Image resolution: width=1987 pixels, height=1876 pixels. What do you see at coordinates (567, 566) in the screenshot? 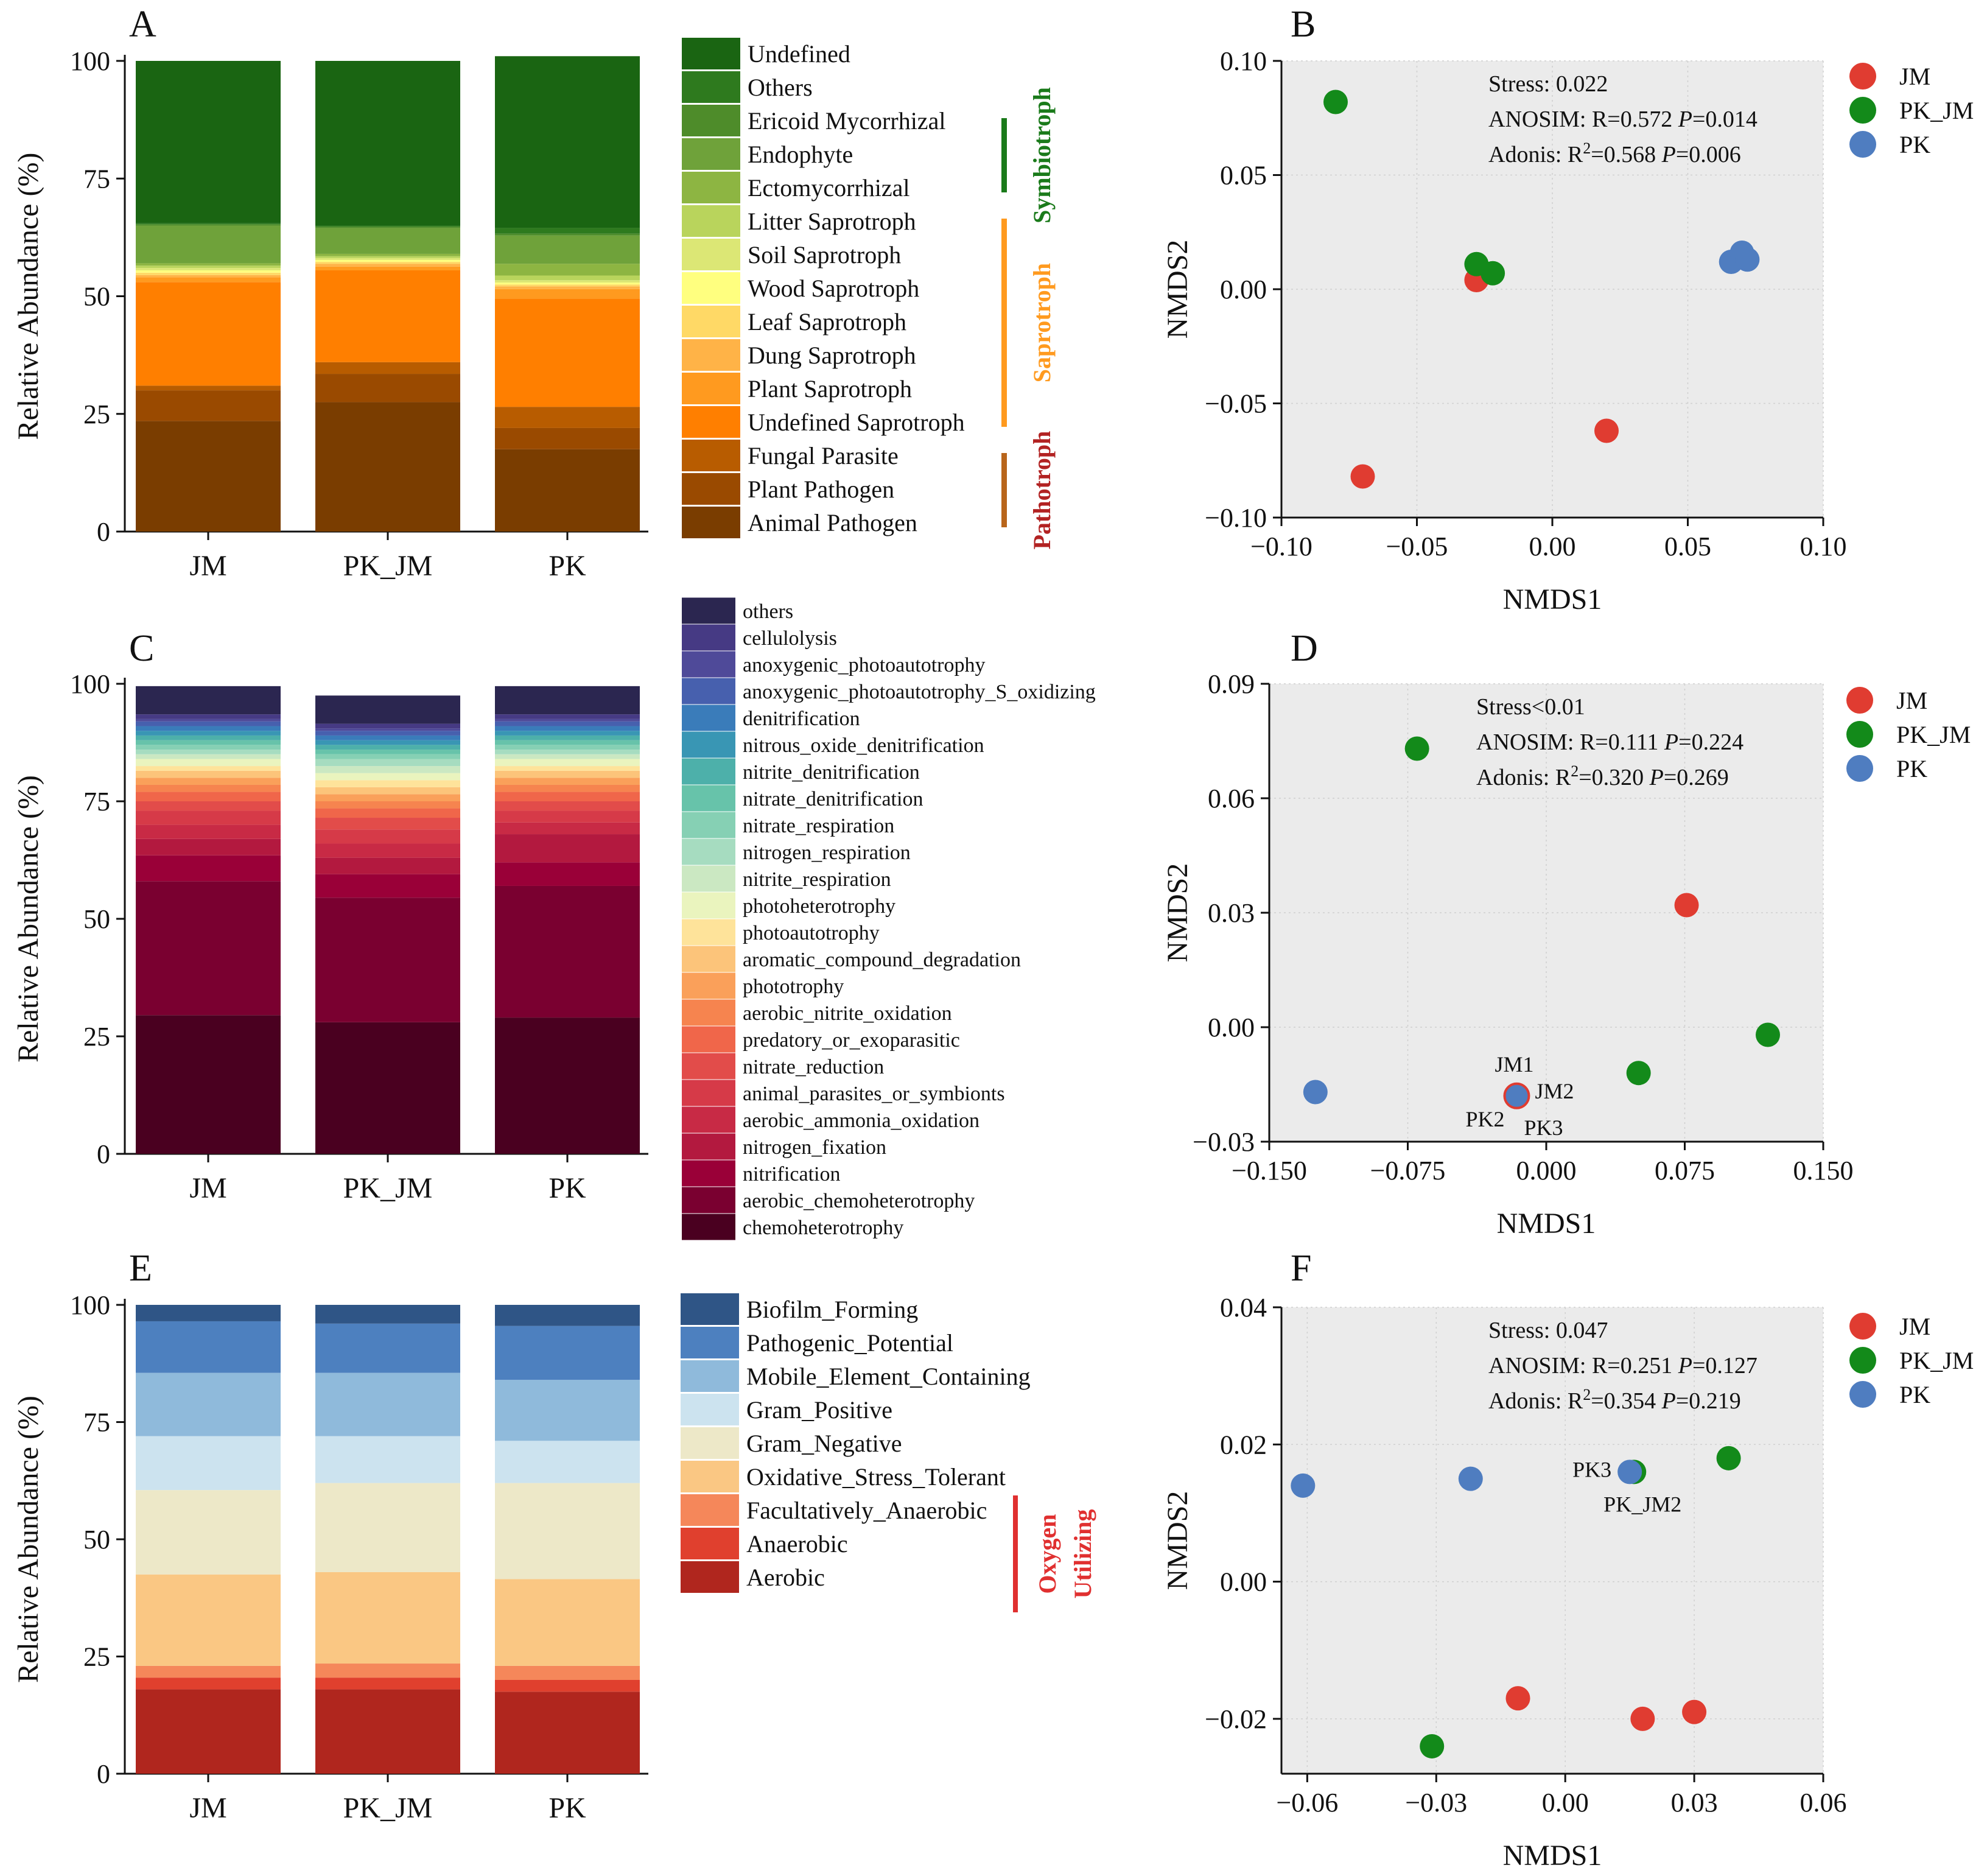
I see `x-tick-label: PK` at bounding box center [567, 566].